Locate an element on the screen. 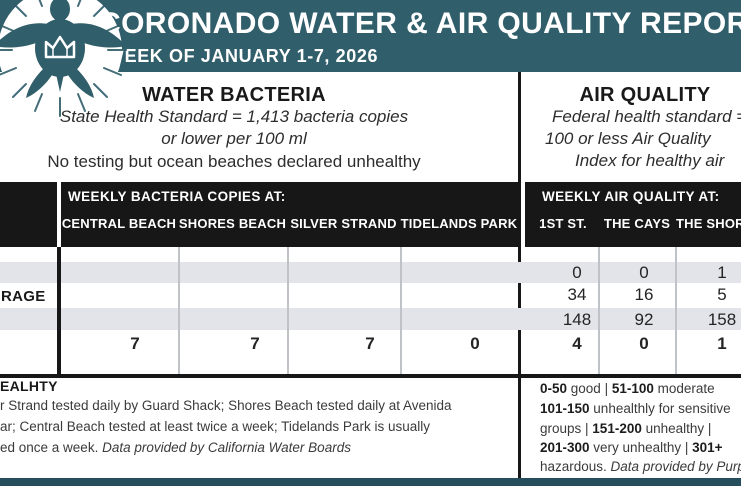 This screenshot has height=486, width=741. air-standard-line2: 100 or less Air Quality is located at coordinates (628, 138).